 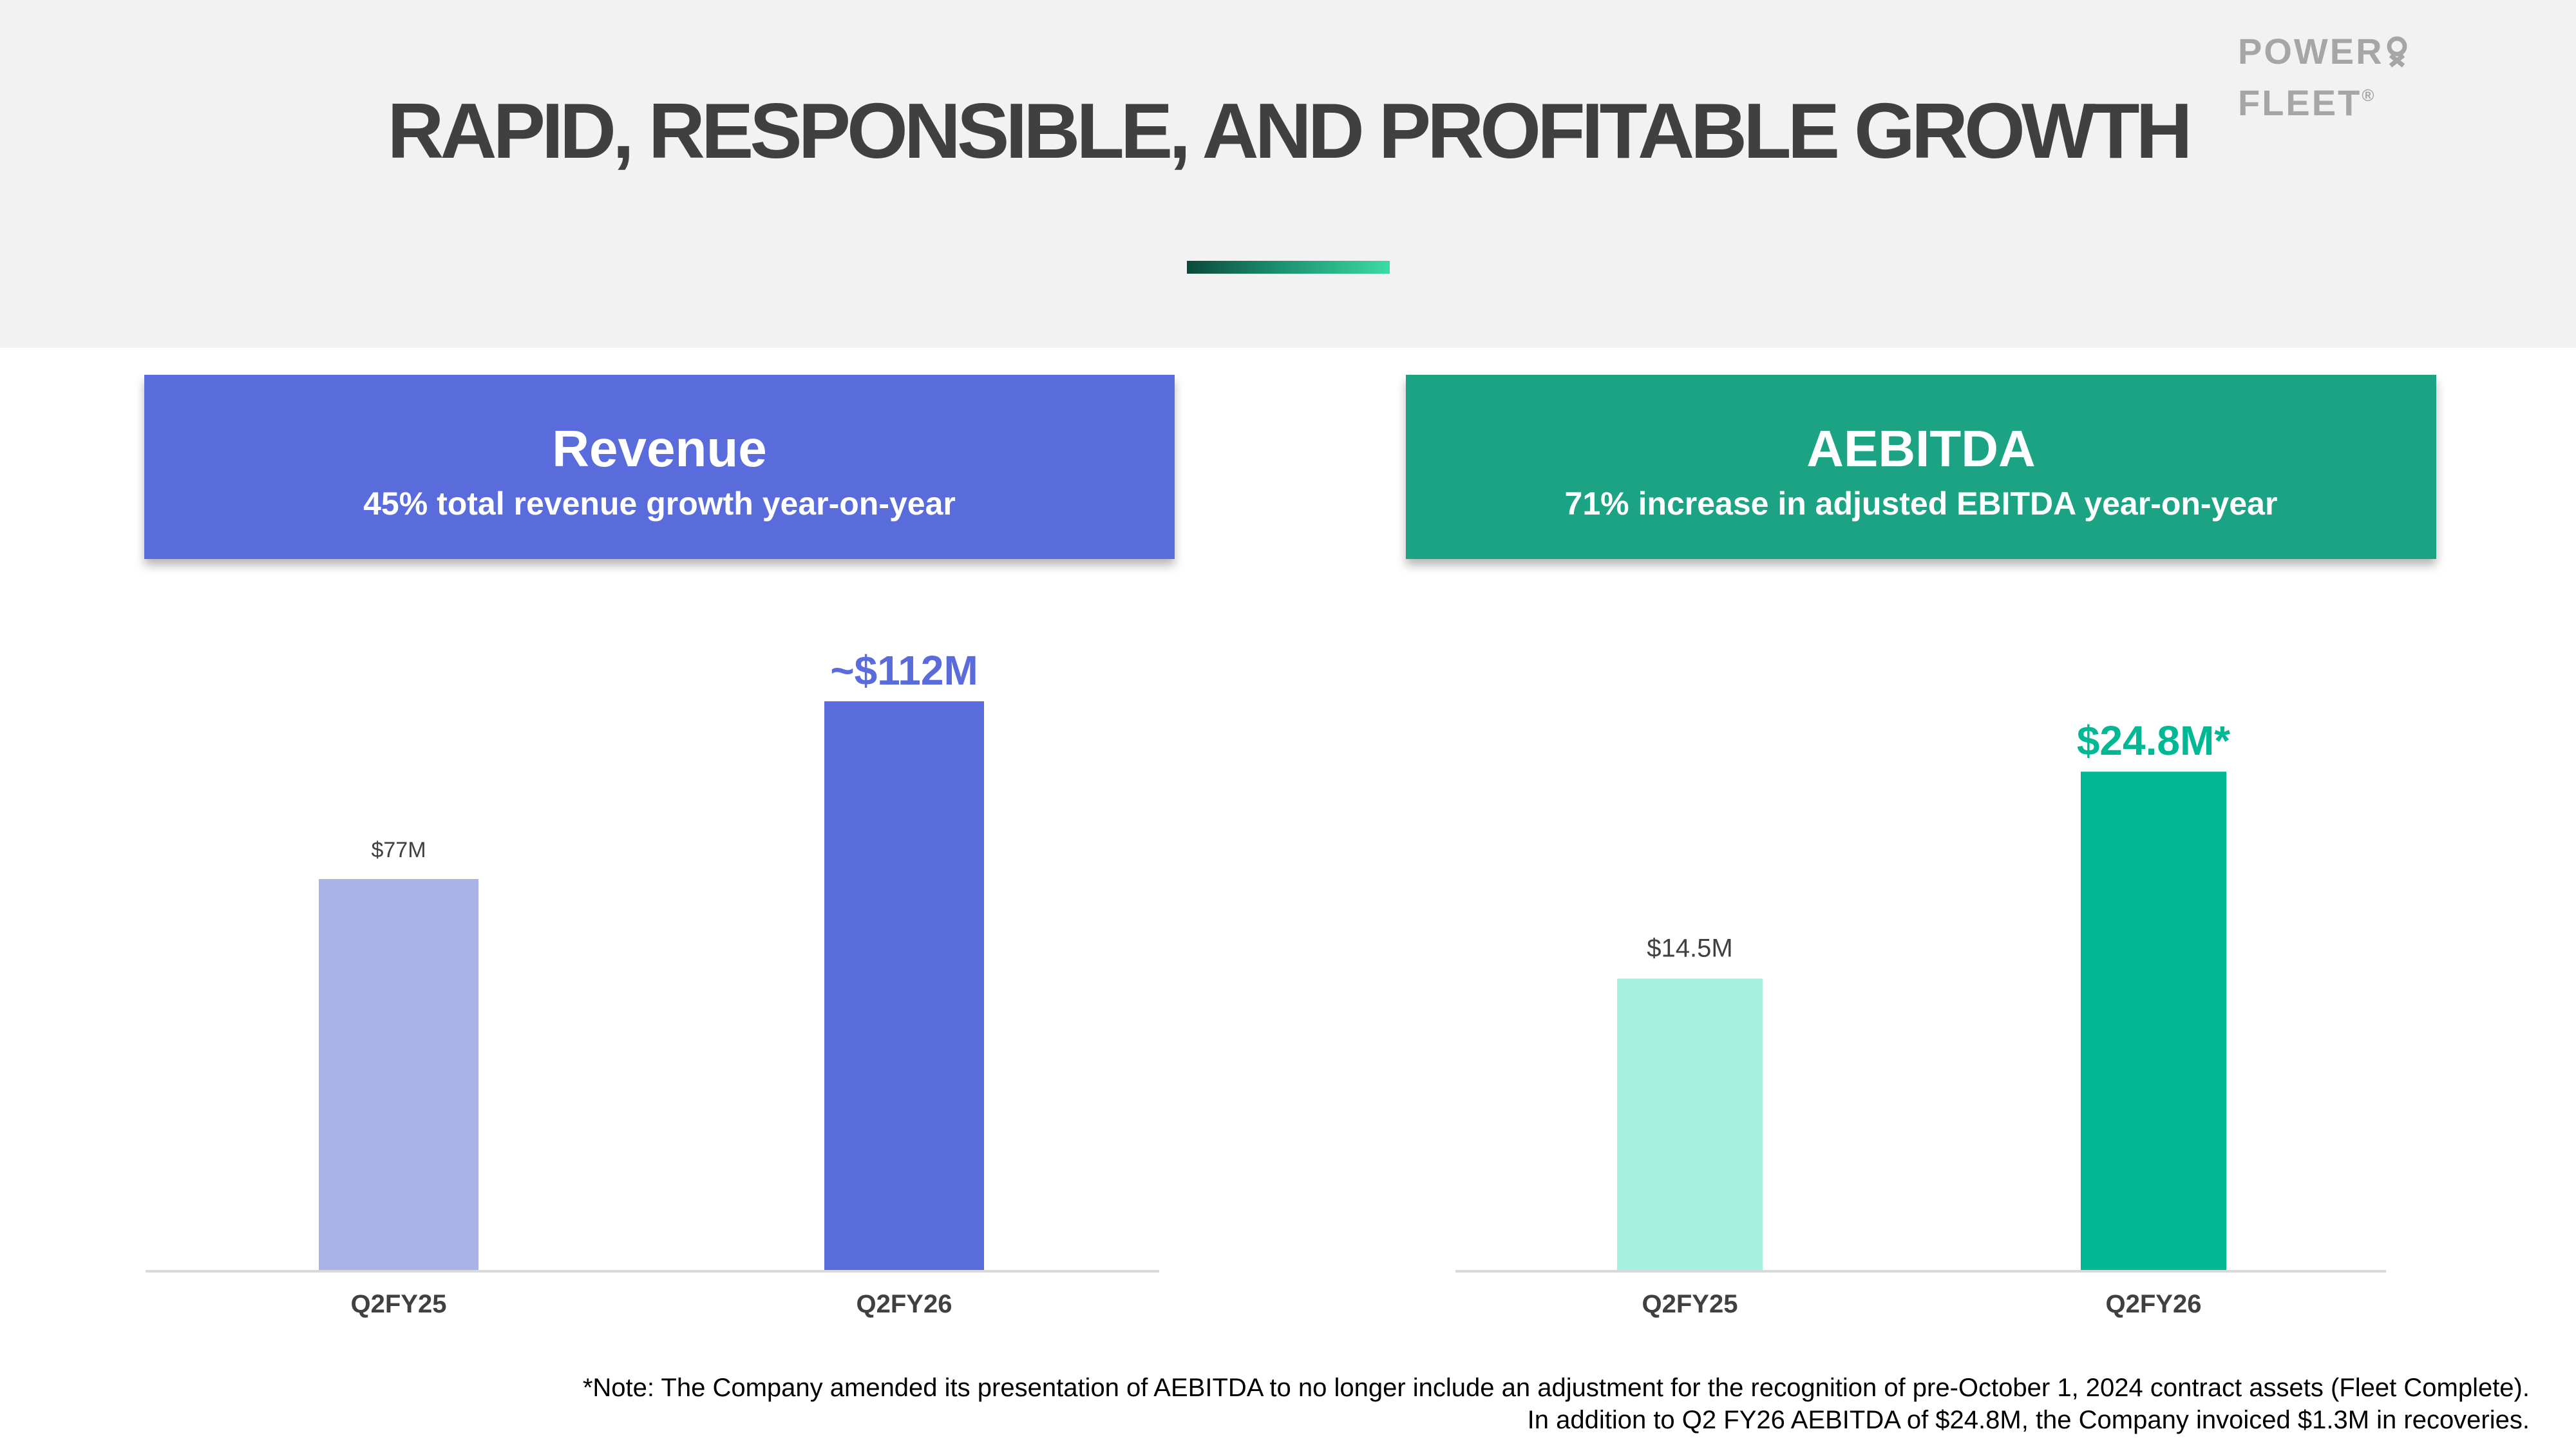 I want to click on revenue-card-title: Revenue, so click(x=659, y=448).